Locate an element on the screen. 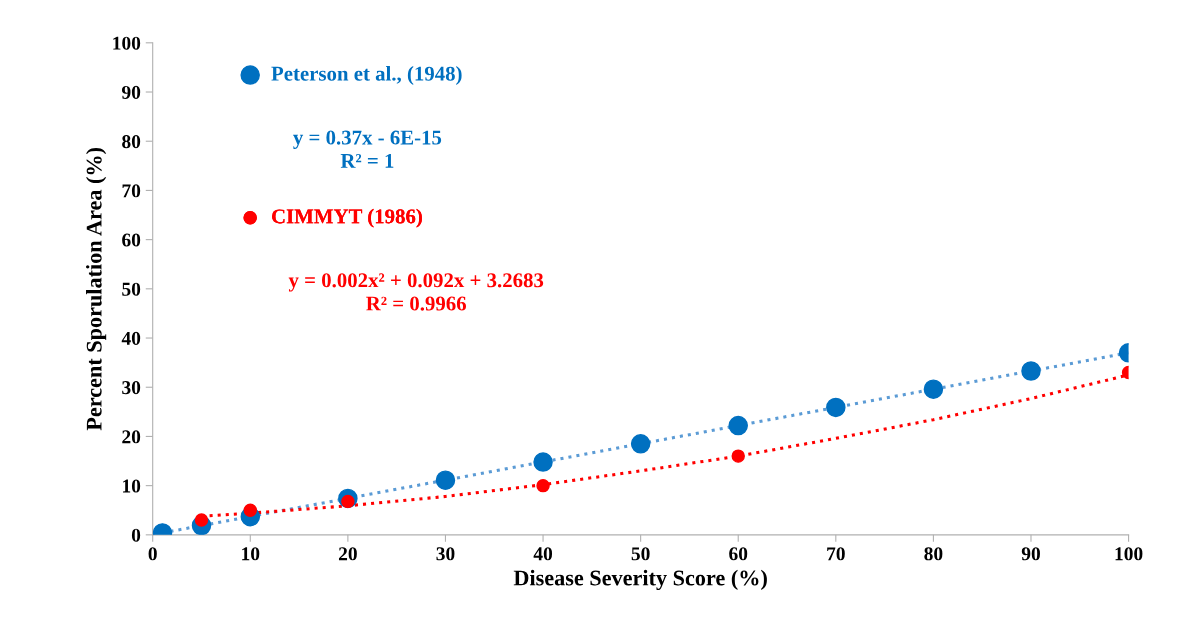 The height and width of the screenshot is (639, 1193). y-tick-label: 10 is located at coordinates (132, 486).